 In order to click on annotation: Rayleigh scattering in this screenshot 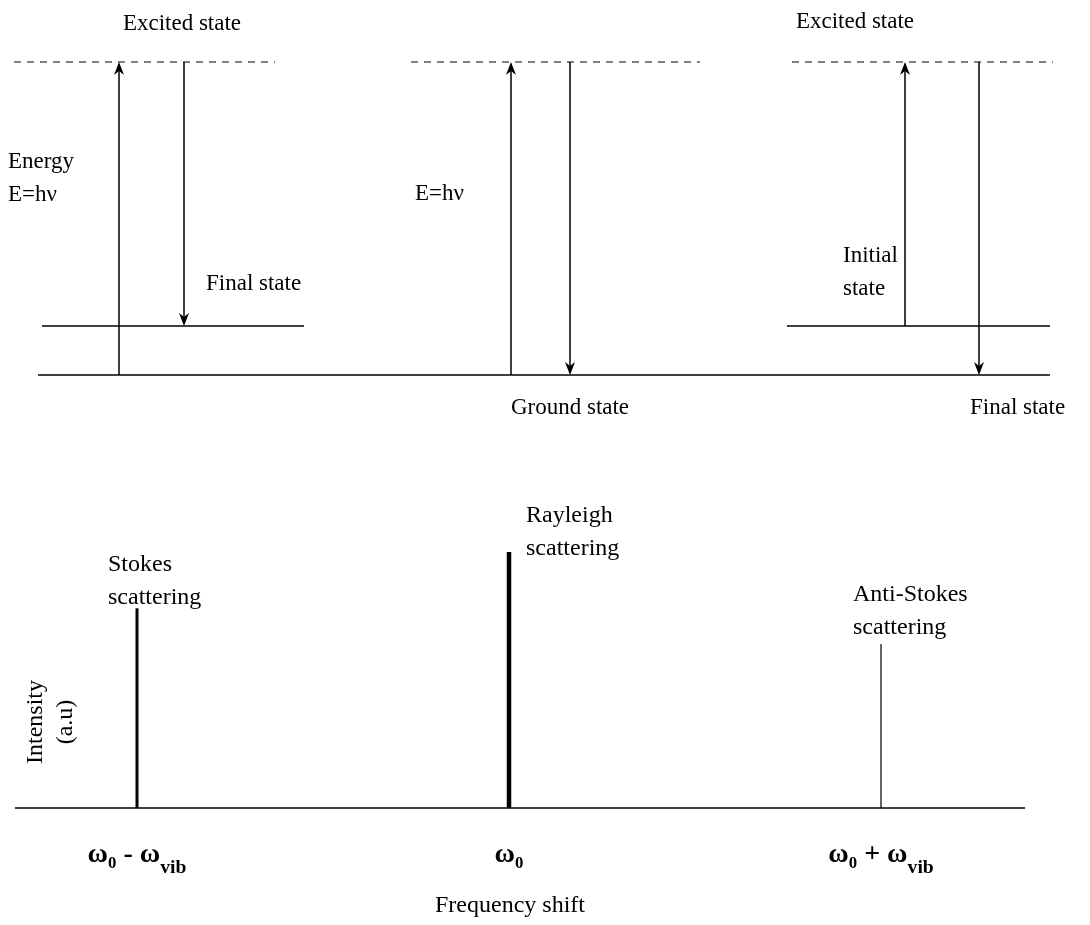, I will do `click(573, 530)`.